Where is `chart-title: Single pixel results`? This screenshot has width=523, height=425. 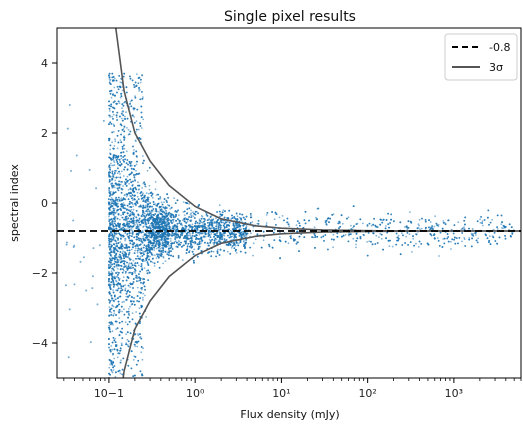 chart-title: Single pixel results is located at coordinates (290, 17).